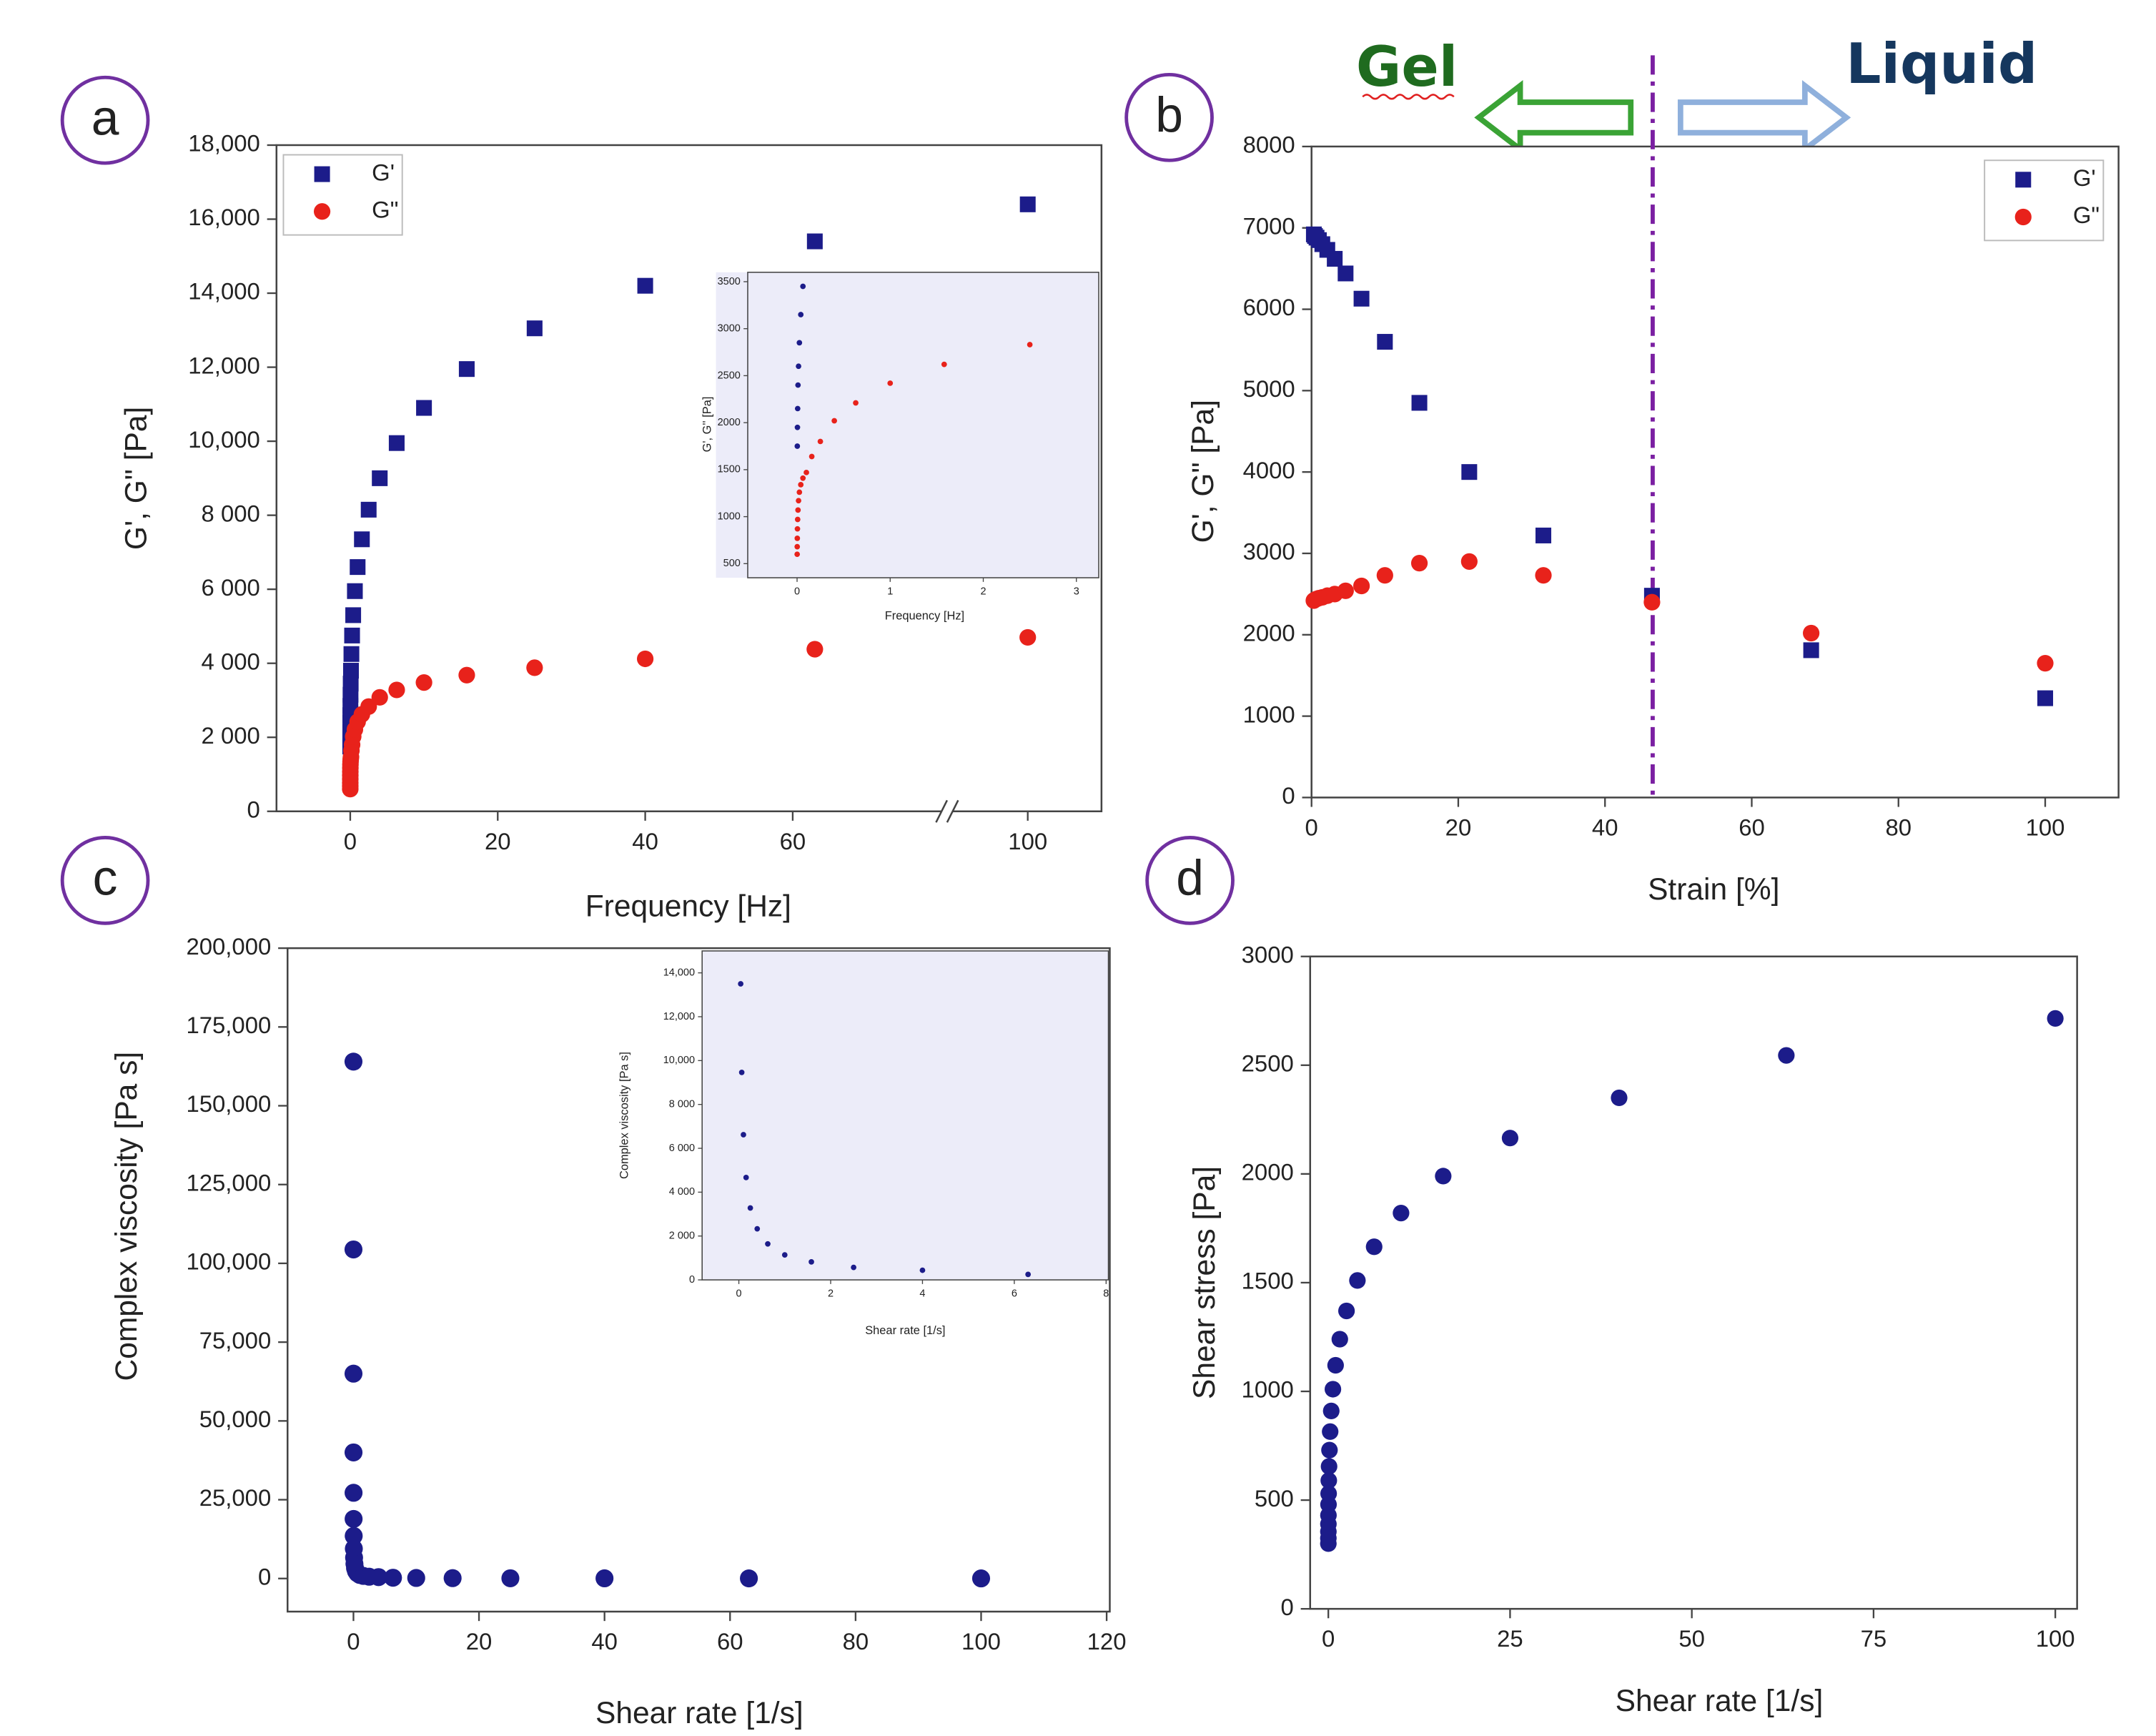 The width and height of the screenshot is (2156, 1736). Describe the element at coordinates (1941, 64) in the screenshot. I see `annotation-liquid: Liquid` at that location.